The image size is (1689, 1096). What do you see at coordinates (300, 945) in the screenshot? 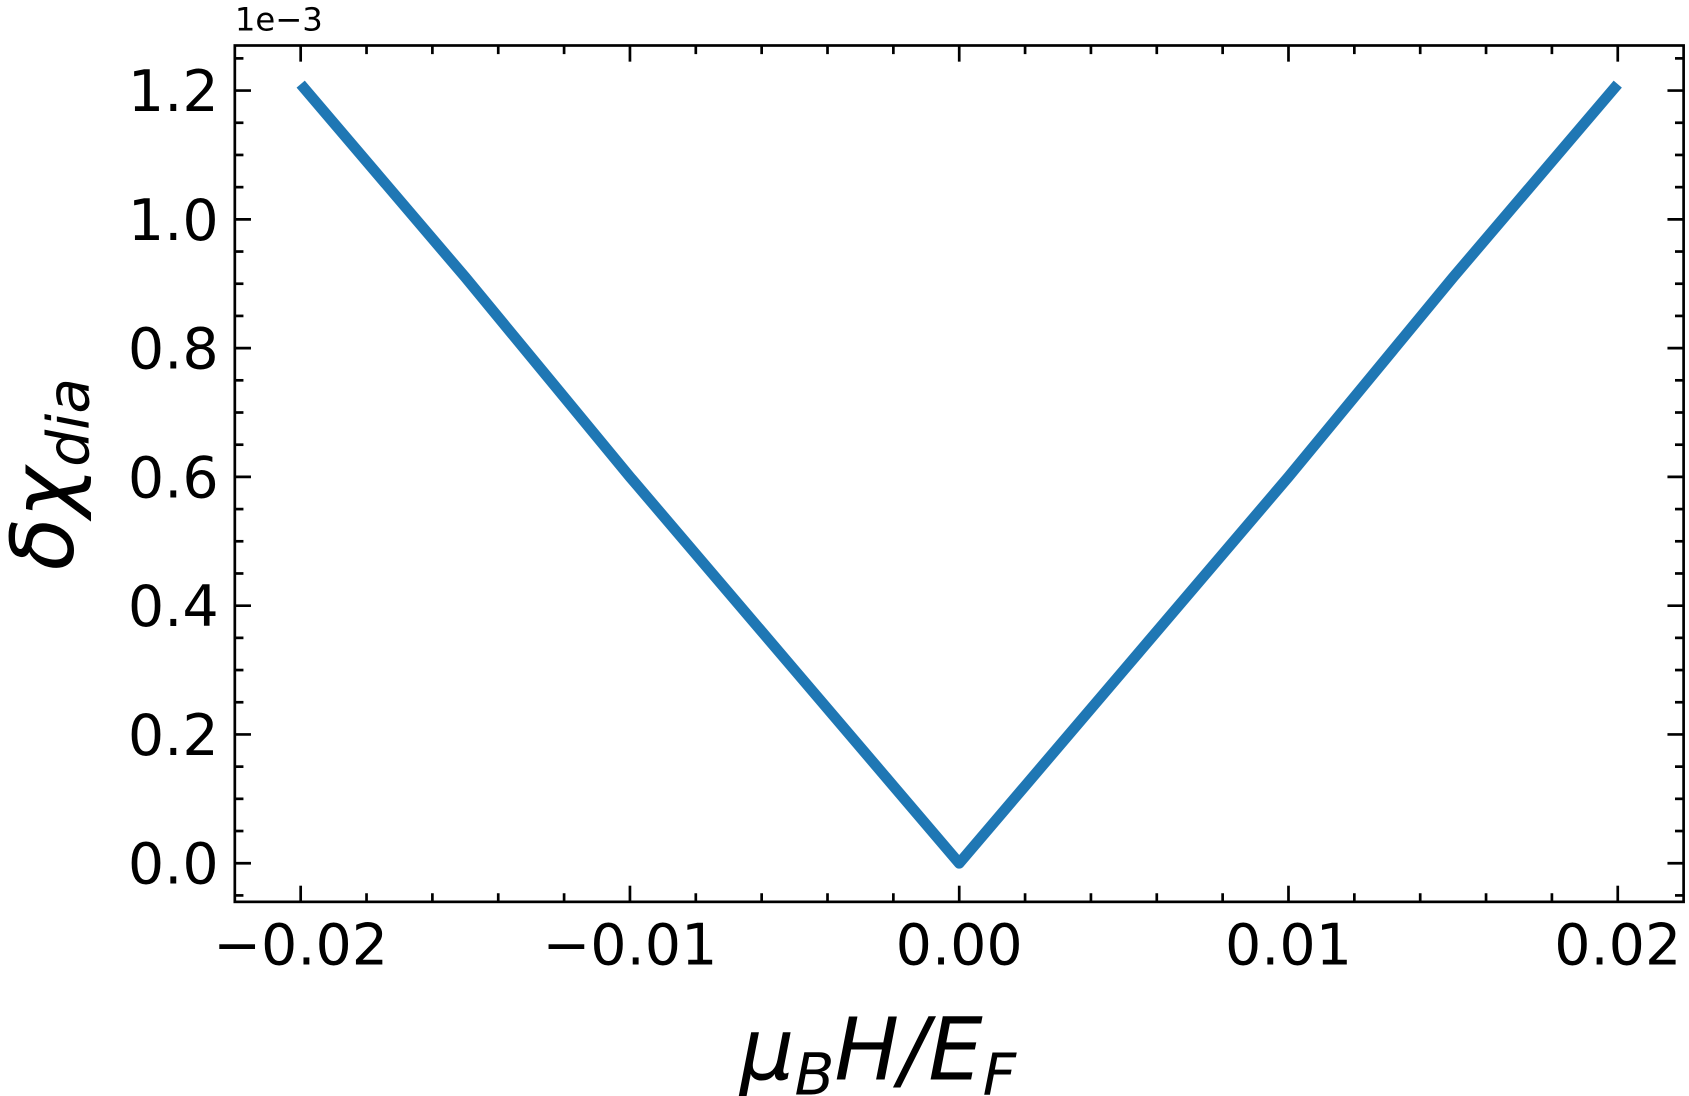
I see `x-tick-label: −0.02` at bounding box center [300, 945].